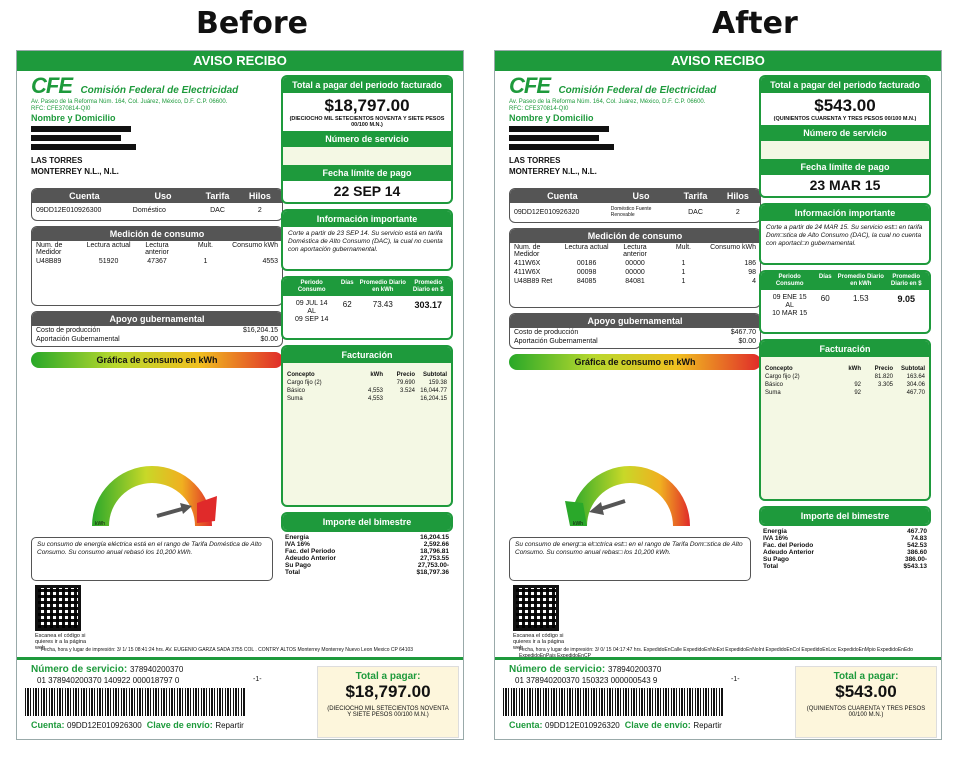  I want to click on service-title: Número de servicio, so click(367, 139).